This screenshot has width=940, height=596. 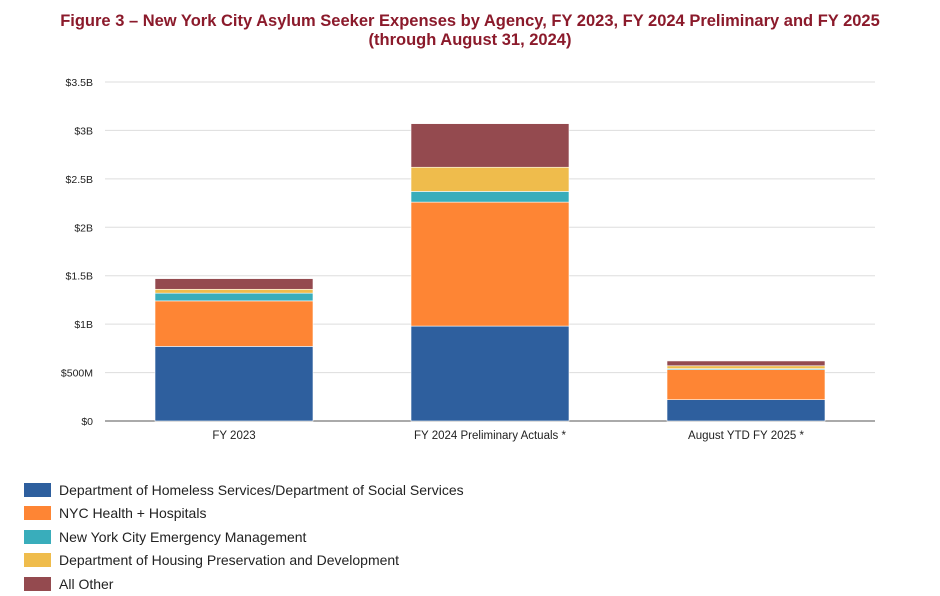 What do you see at coordinates (77, 374) in the screenshot?
I see `y-tick-label: $500M` at bounding box center [77, 374].